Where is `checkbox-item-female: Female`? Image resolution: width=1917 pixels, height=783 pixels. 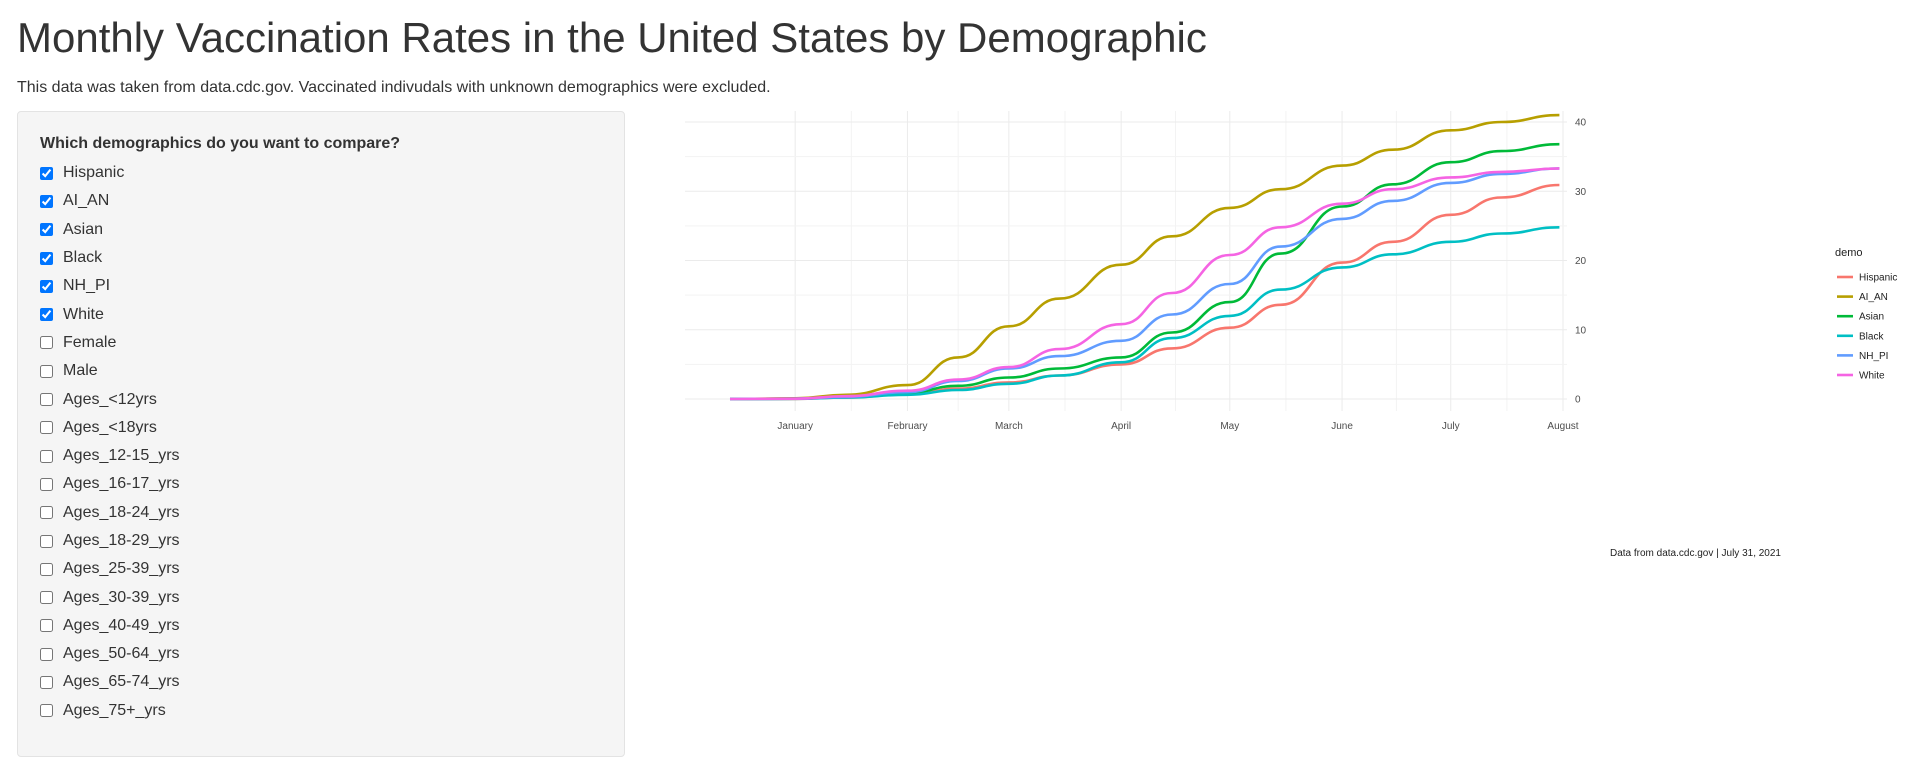 checkbox-item-female: Female is located at coordinates (110, 343).